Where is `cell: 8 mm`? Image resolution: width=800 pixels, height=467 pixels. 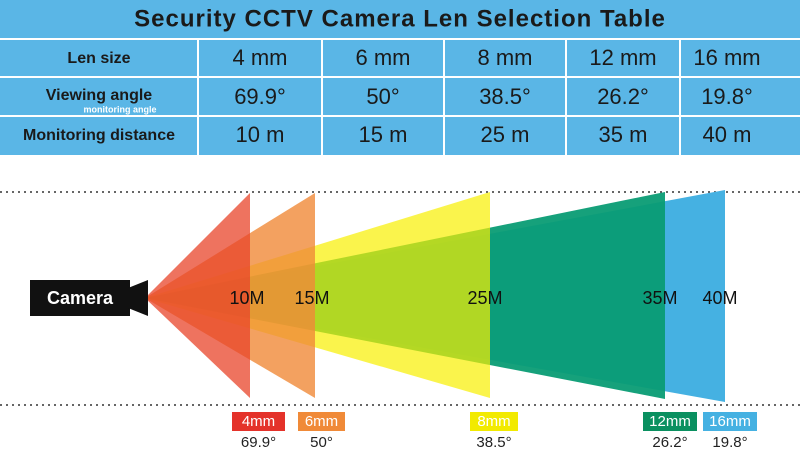
cell: 8 mm is located at coordinates (505, 57).